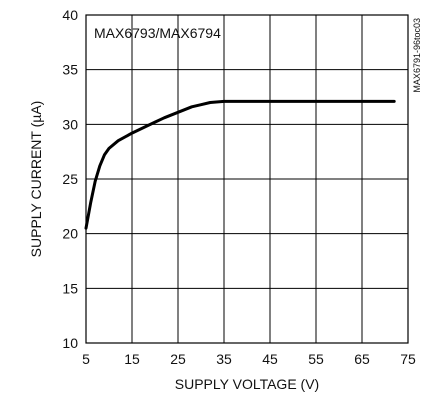 The image size is (430, 403). Describe the element at coordinates (36, 179) in the screenshot. I see `y-axis-title: SUPPLY CURRENT (µA)` at that location.